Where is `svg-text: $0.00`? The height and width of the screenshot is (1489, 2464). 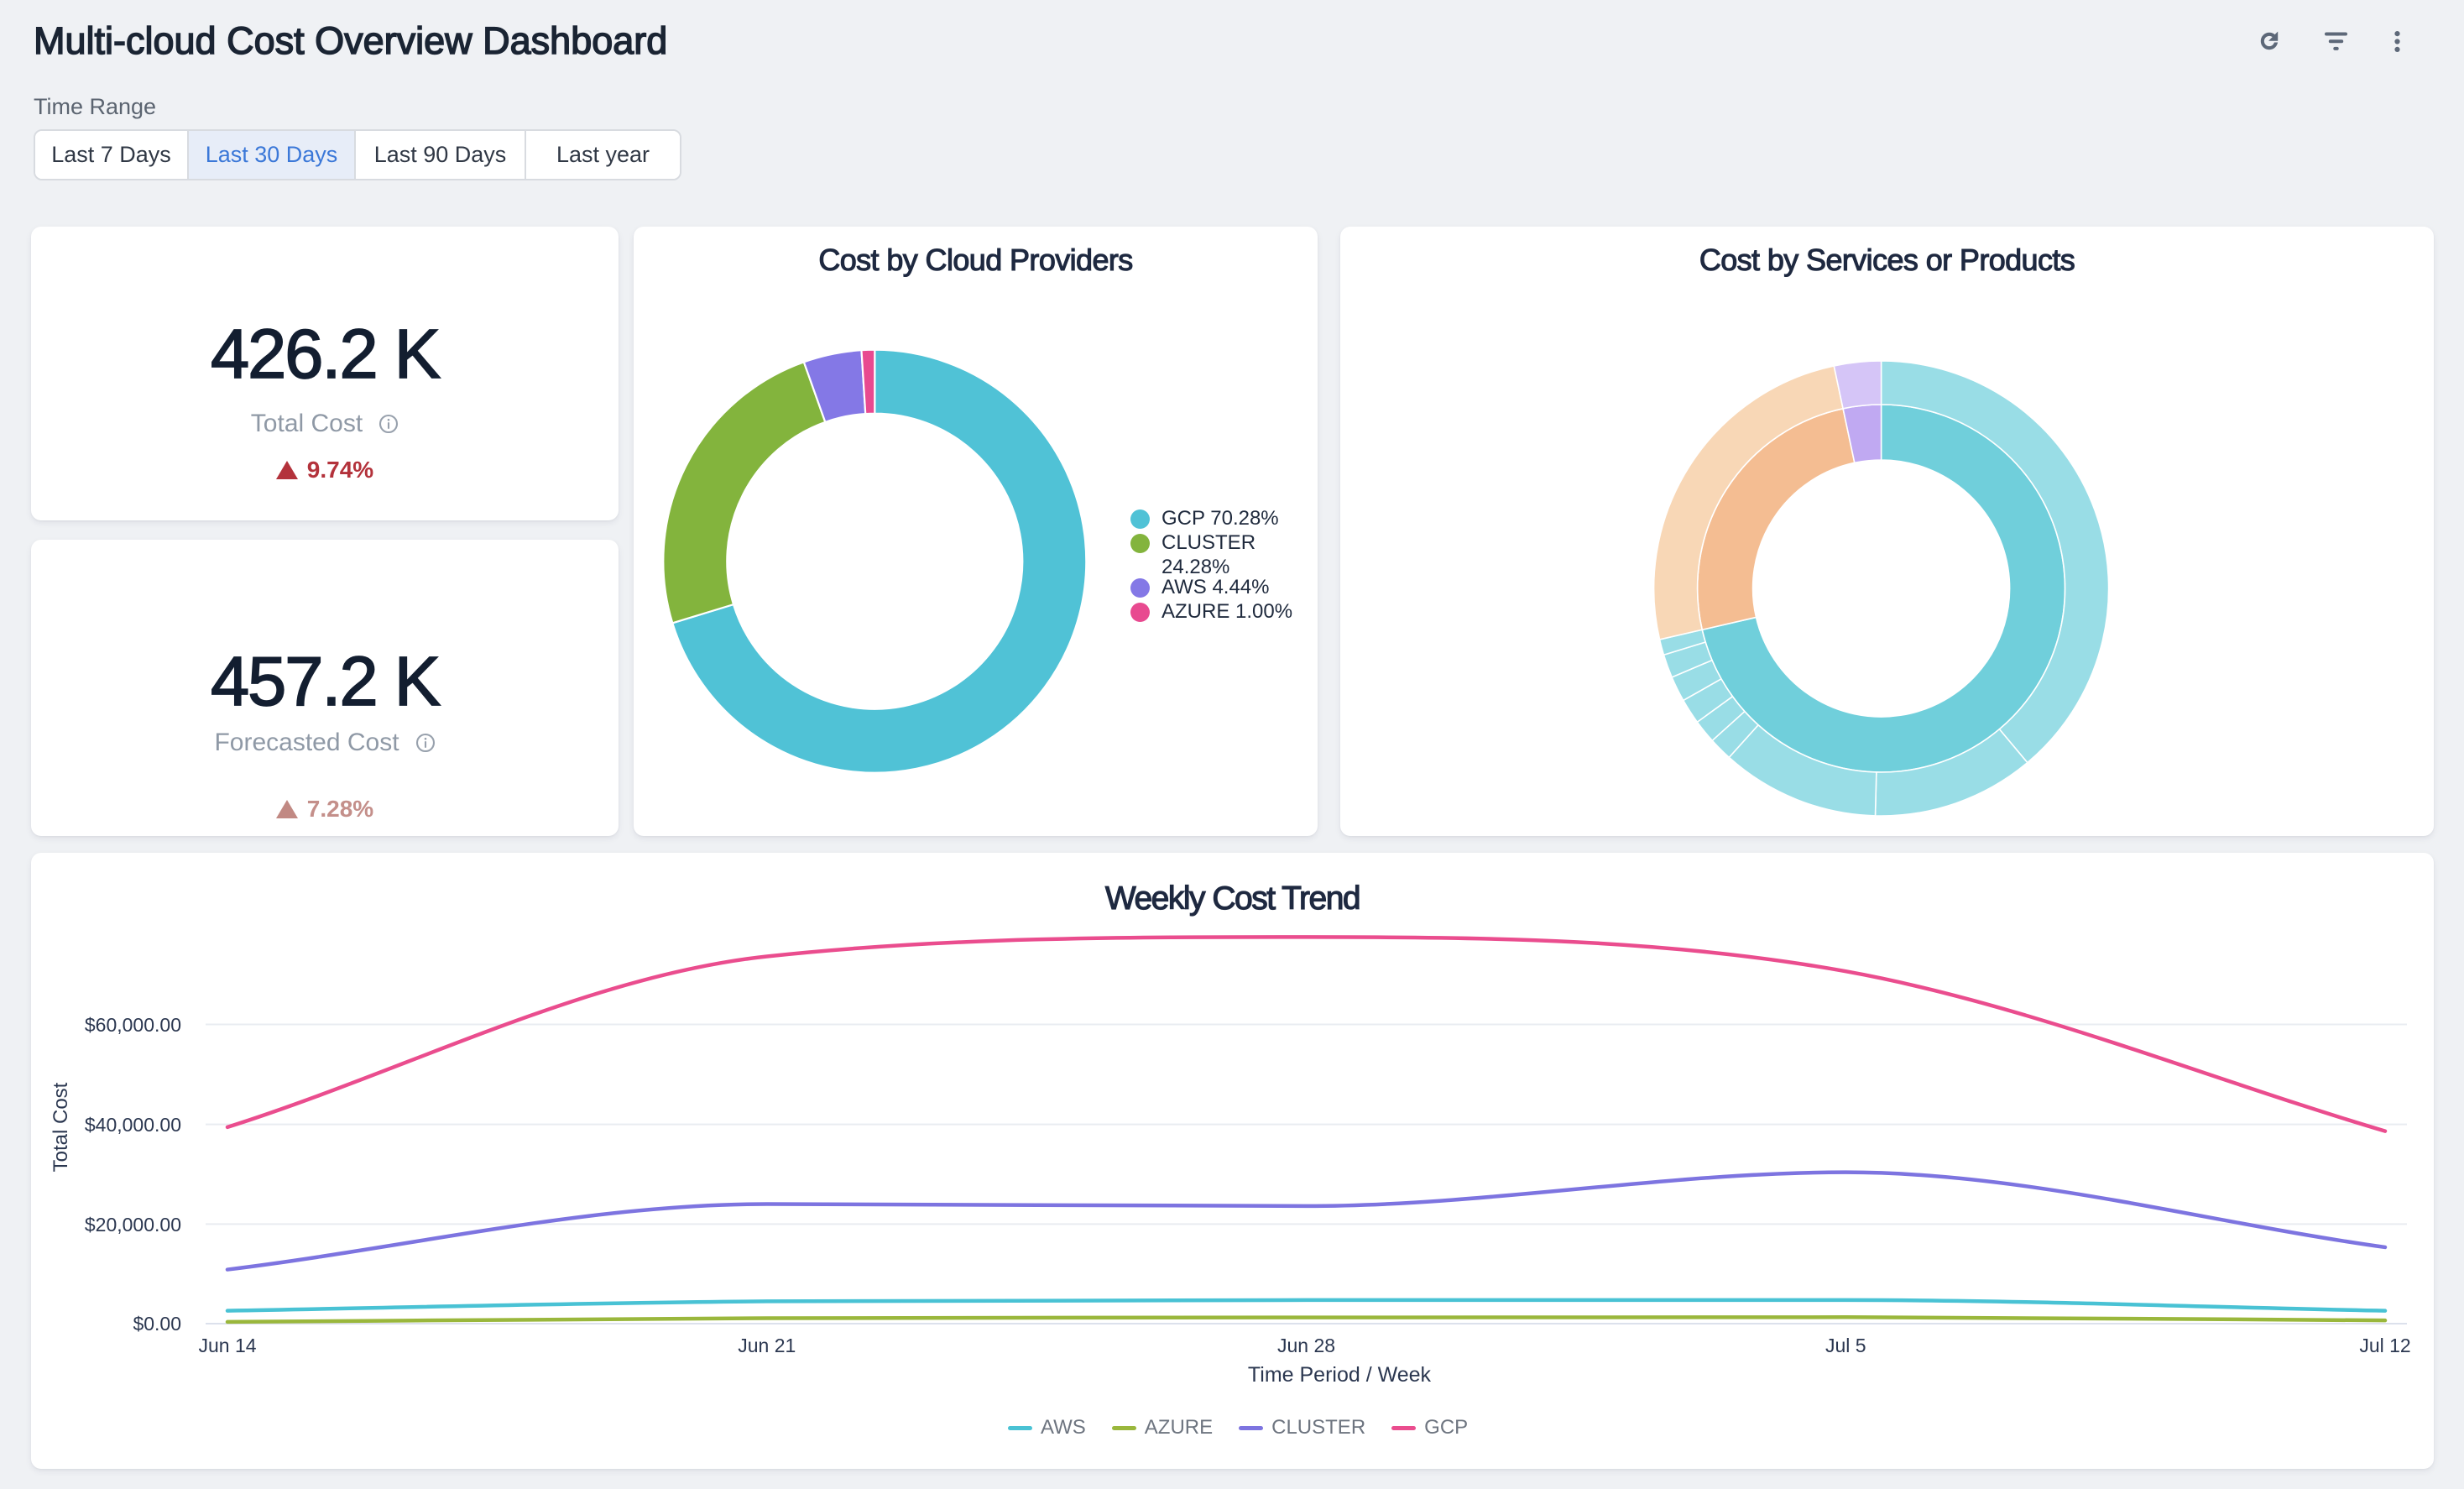 svg-text: $0.00 is located at coordinates (157, 1324).